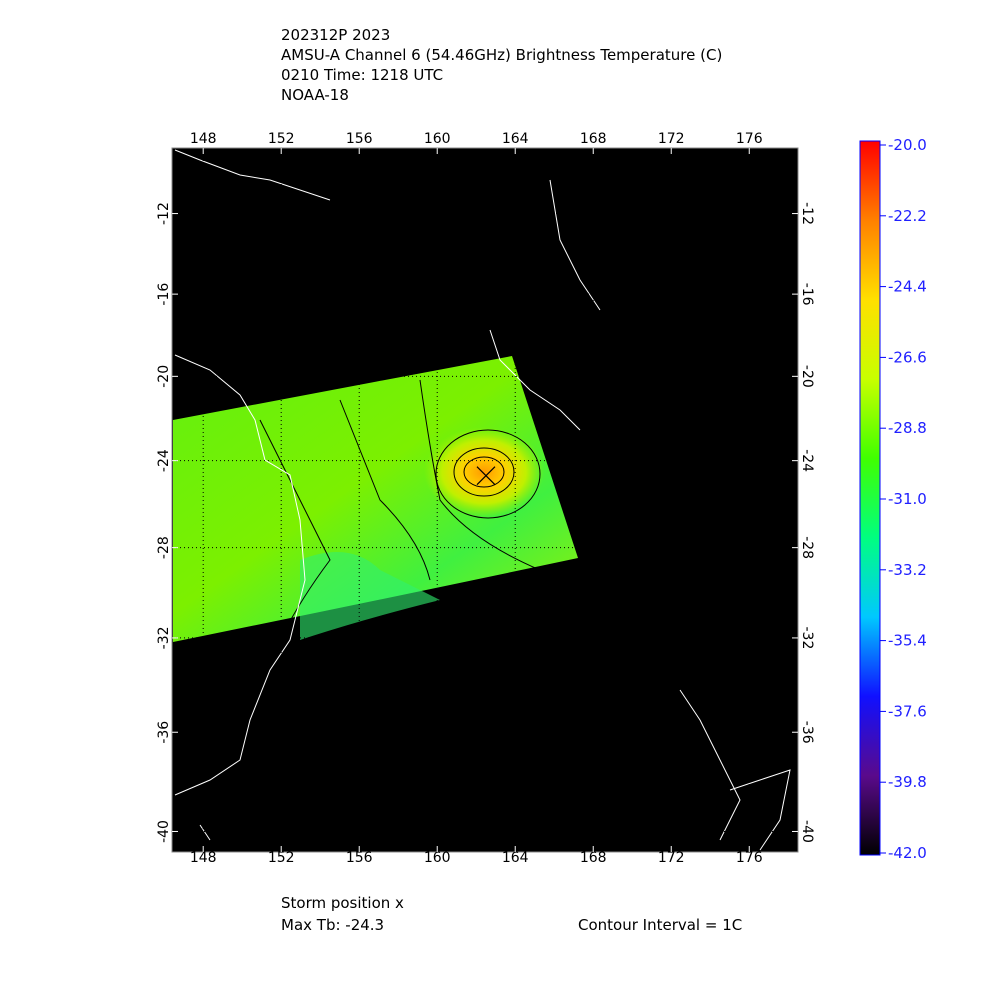  I want to click on lon-label-bottom: 156, so click(359, 858).